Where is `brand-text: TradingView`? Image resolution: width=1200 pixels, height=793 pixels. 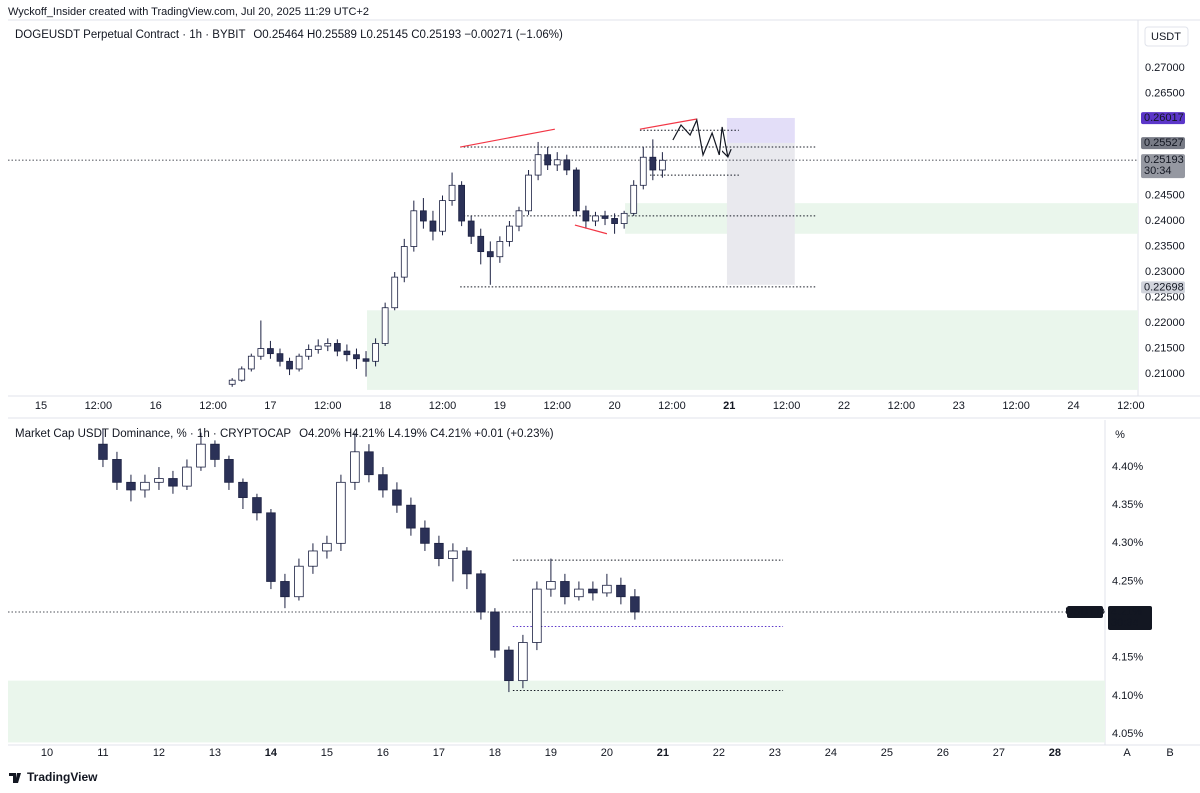 brand-text: TradingView is located at coordinates (62, 777).